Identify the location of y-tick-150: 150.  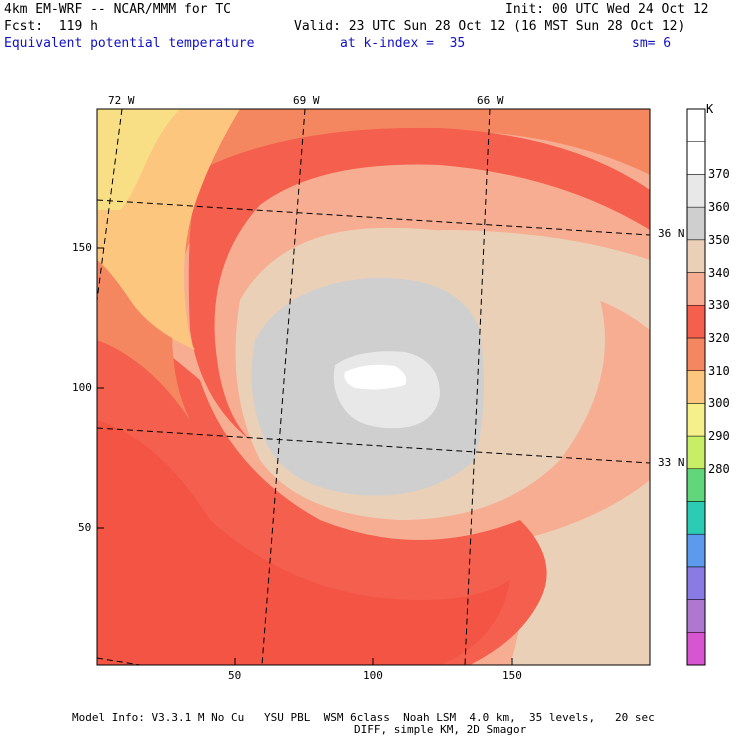
(82, 247).